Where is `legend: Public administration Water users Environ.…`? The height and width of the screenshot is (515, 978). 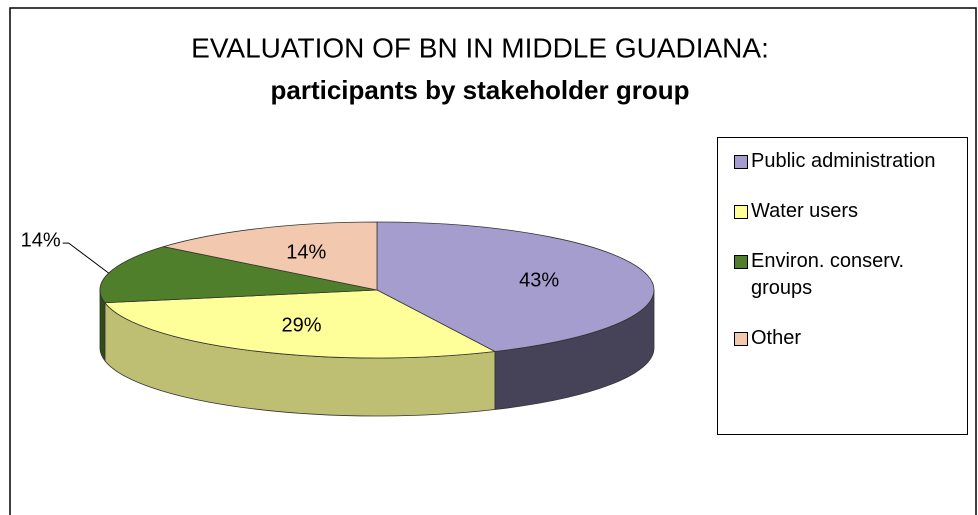 legend: Public administration Water users Environ.… is located at coordinates (842, 286).